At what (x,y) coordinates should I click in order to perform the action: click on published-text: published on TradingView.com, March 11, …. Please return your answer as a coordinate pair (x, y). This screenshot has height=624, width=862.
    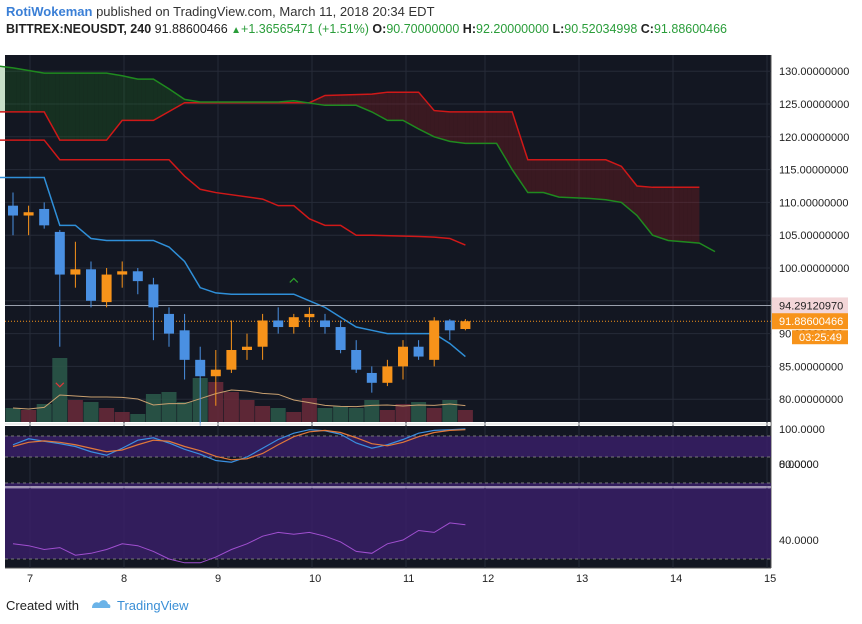
    Looking at the image, I should click on (265, 11).